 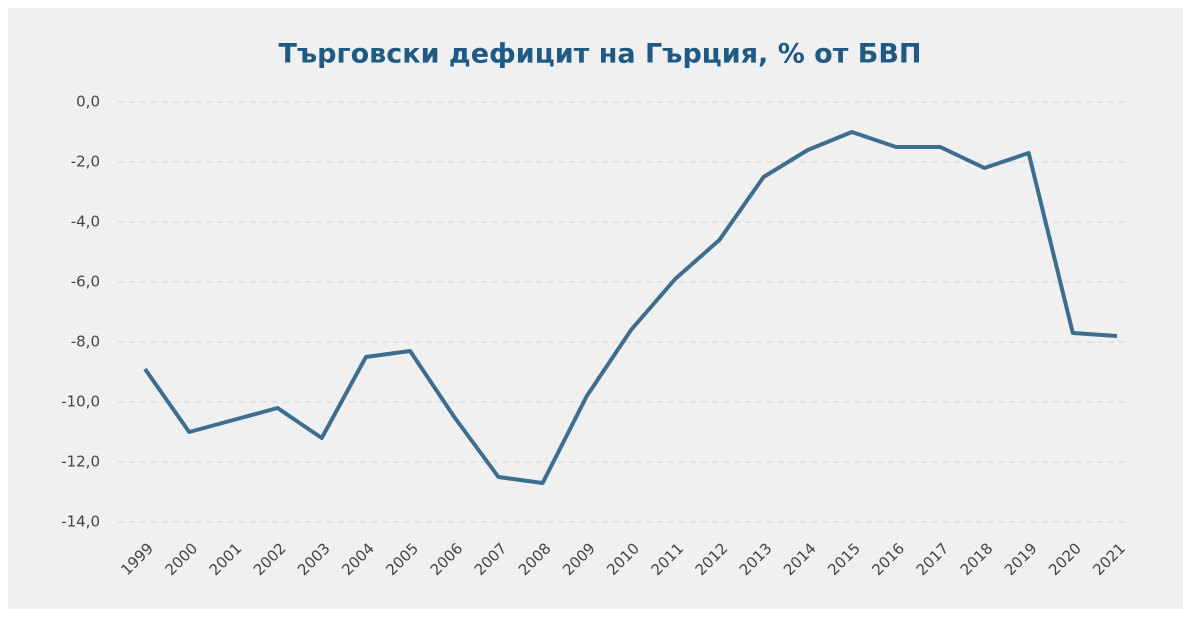 What do you see at coordinates (80, 522) in the screenshot?
I see `y-tick-label: -14,0` at bounding box center [80, 522].